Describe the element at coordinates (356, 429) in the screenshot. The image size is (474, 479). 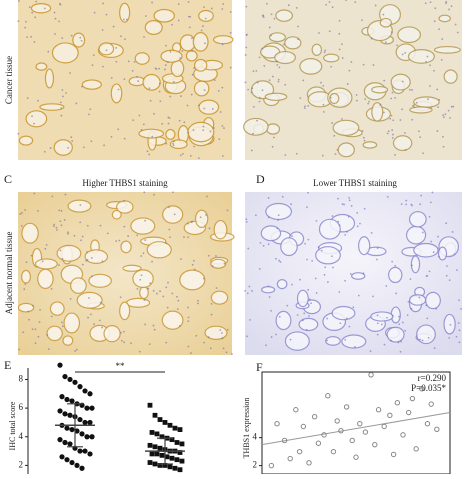
I see `fit-line` at that location.